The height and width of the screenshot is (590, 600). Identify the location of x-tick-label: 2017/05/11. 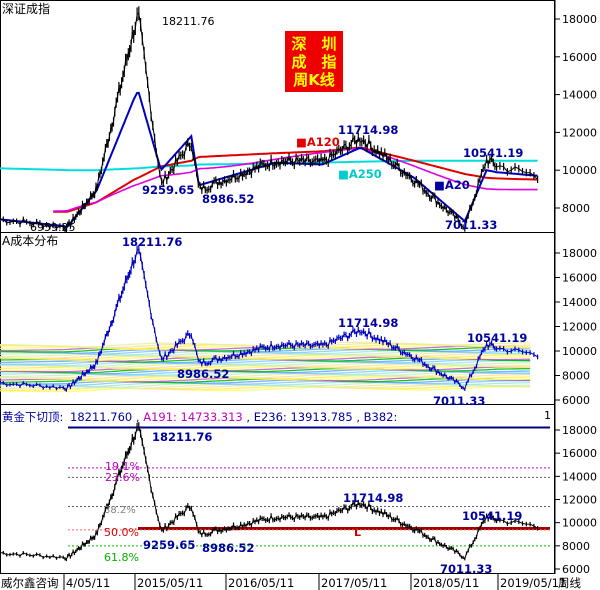
(354, 583).